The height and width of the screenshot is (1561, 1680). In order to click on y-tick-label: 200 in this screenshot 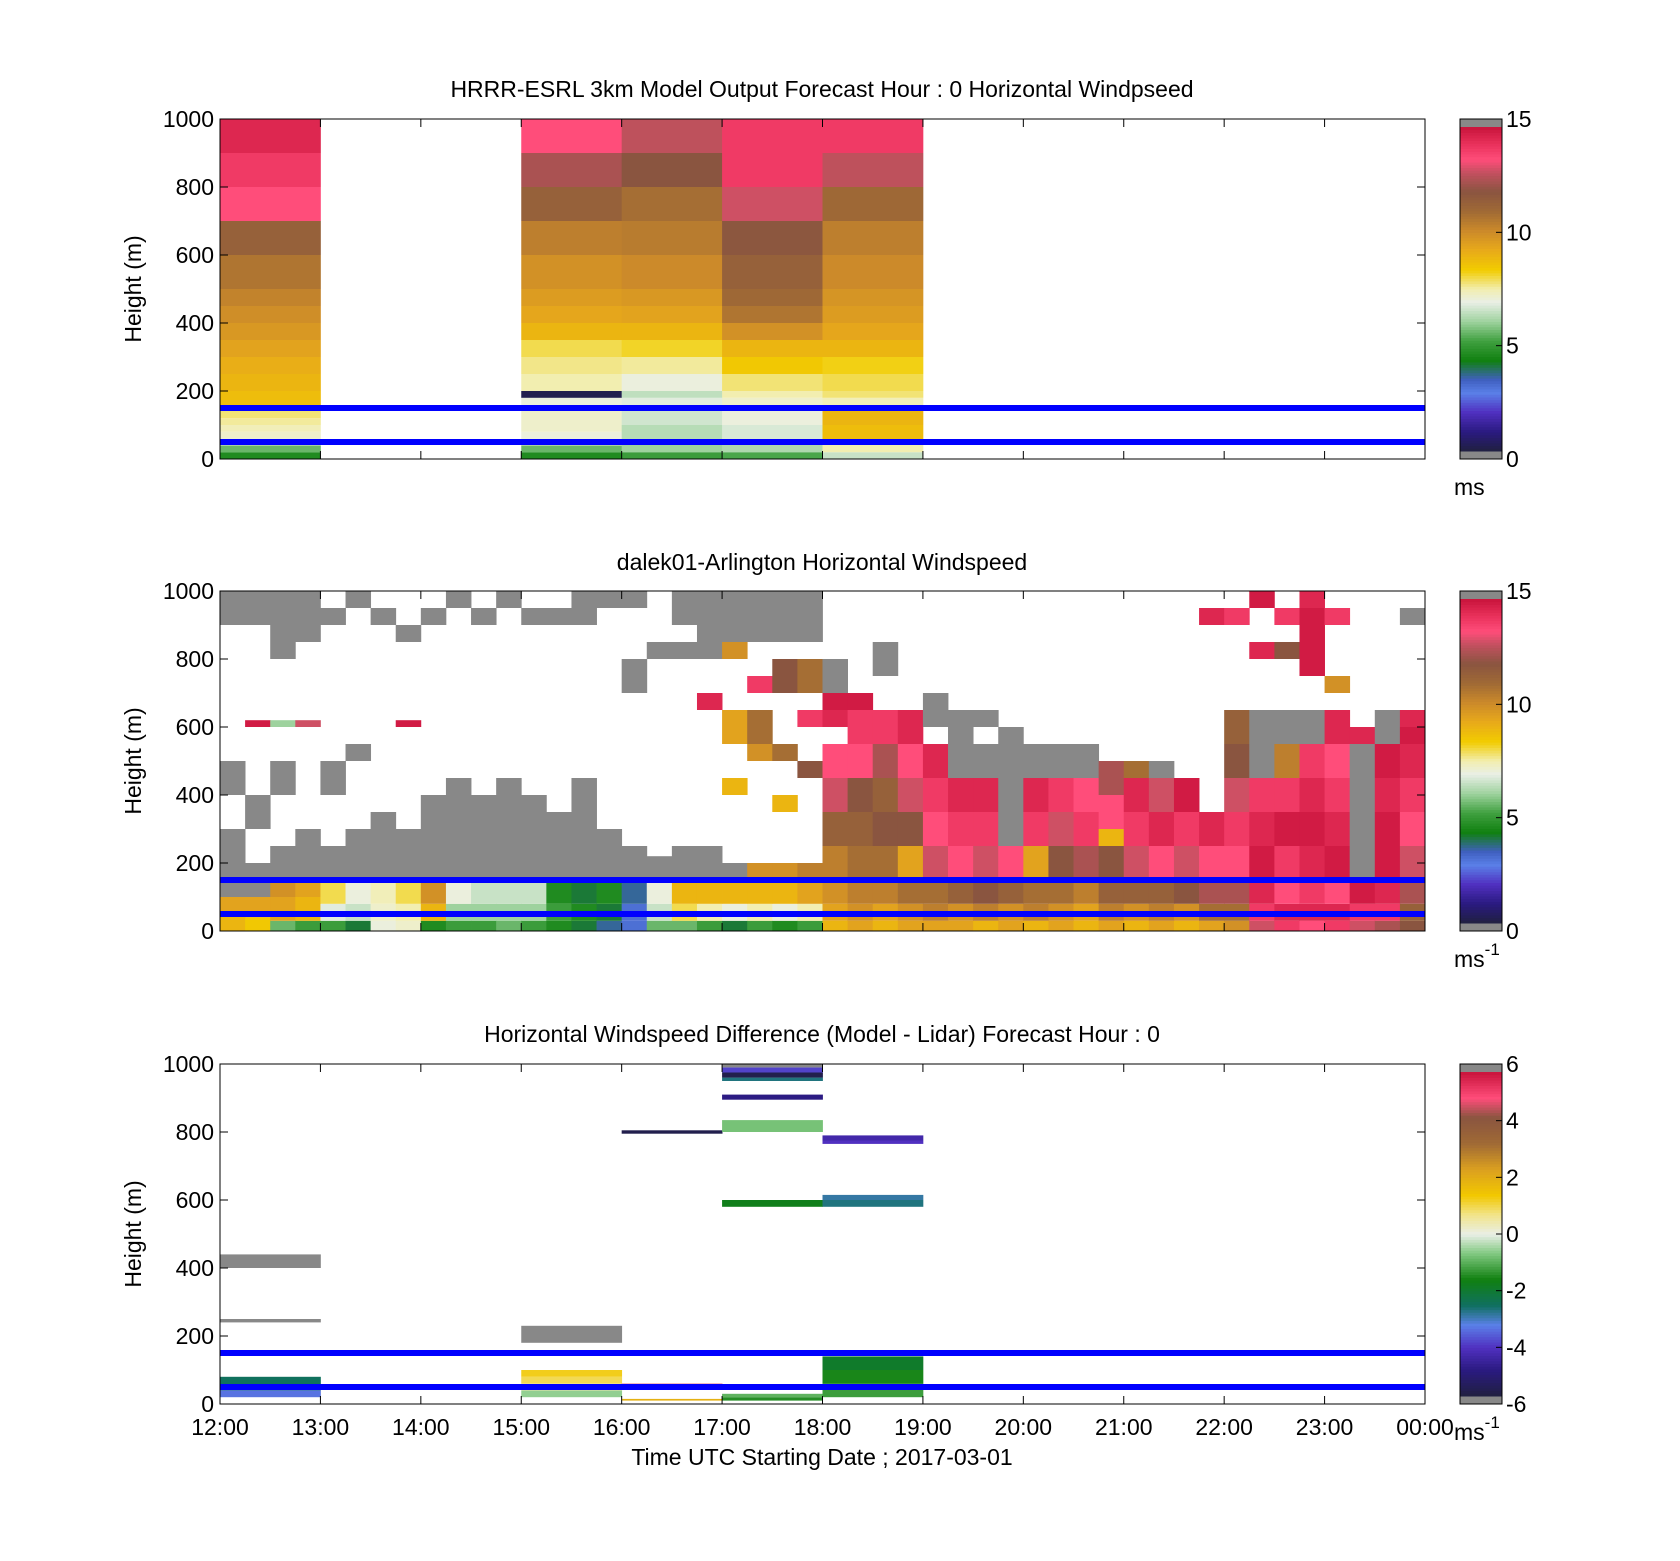, I will do `click(195, 391)`.